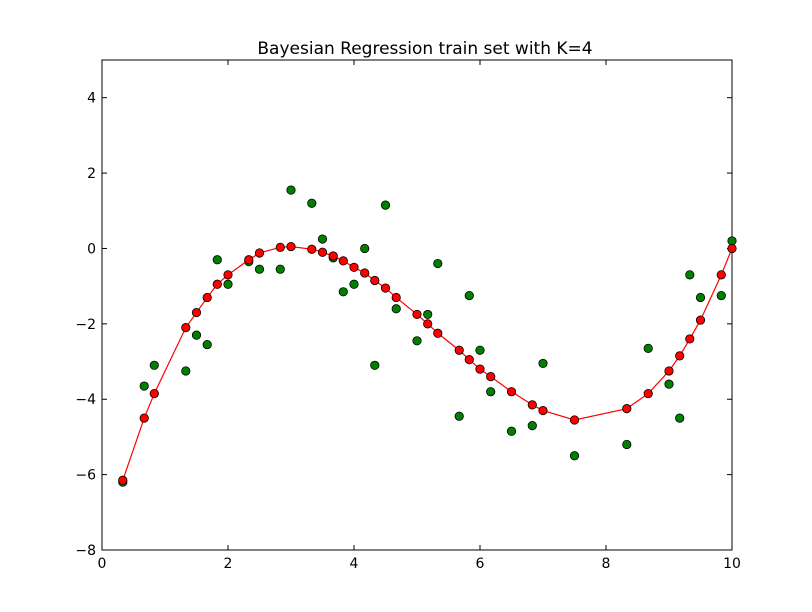 The image size is (812, 612). I want to click on y-tick-label: 0, so click(91, 249).